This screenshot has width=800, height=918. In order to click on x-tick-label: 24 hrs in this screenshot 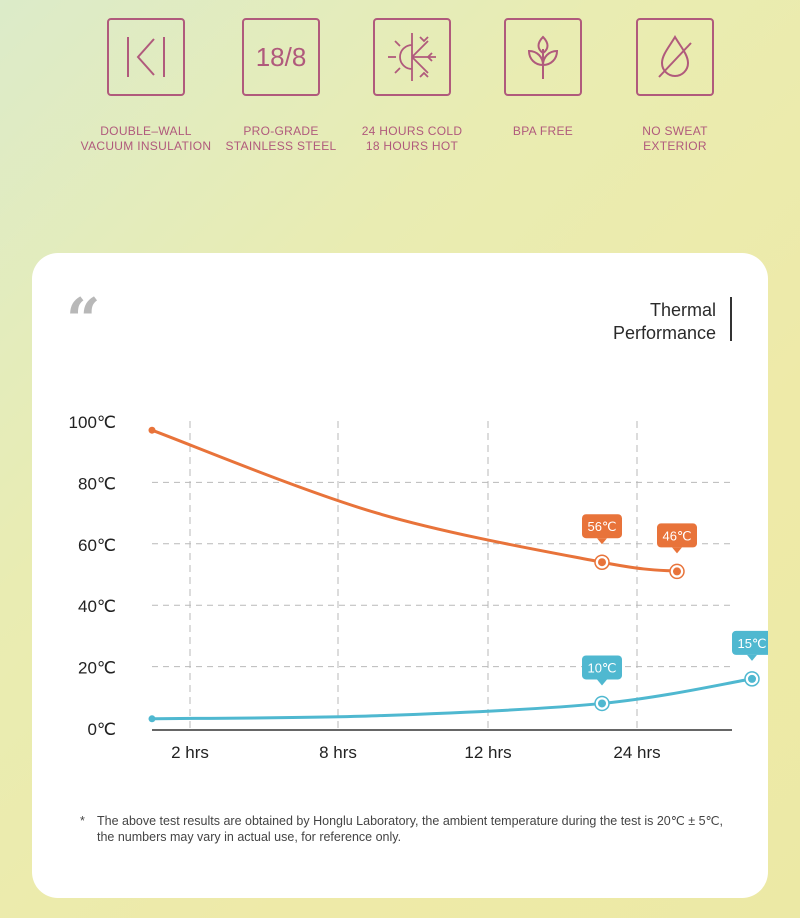, I will do `click(636, 752)`.